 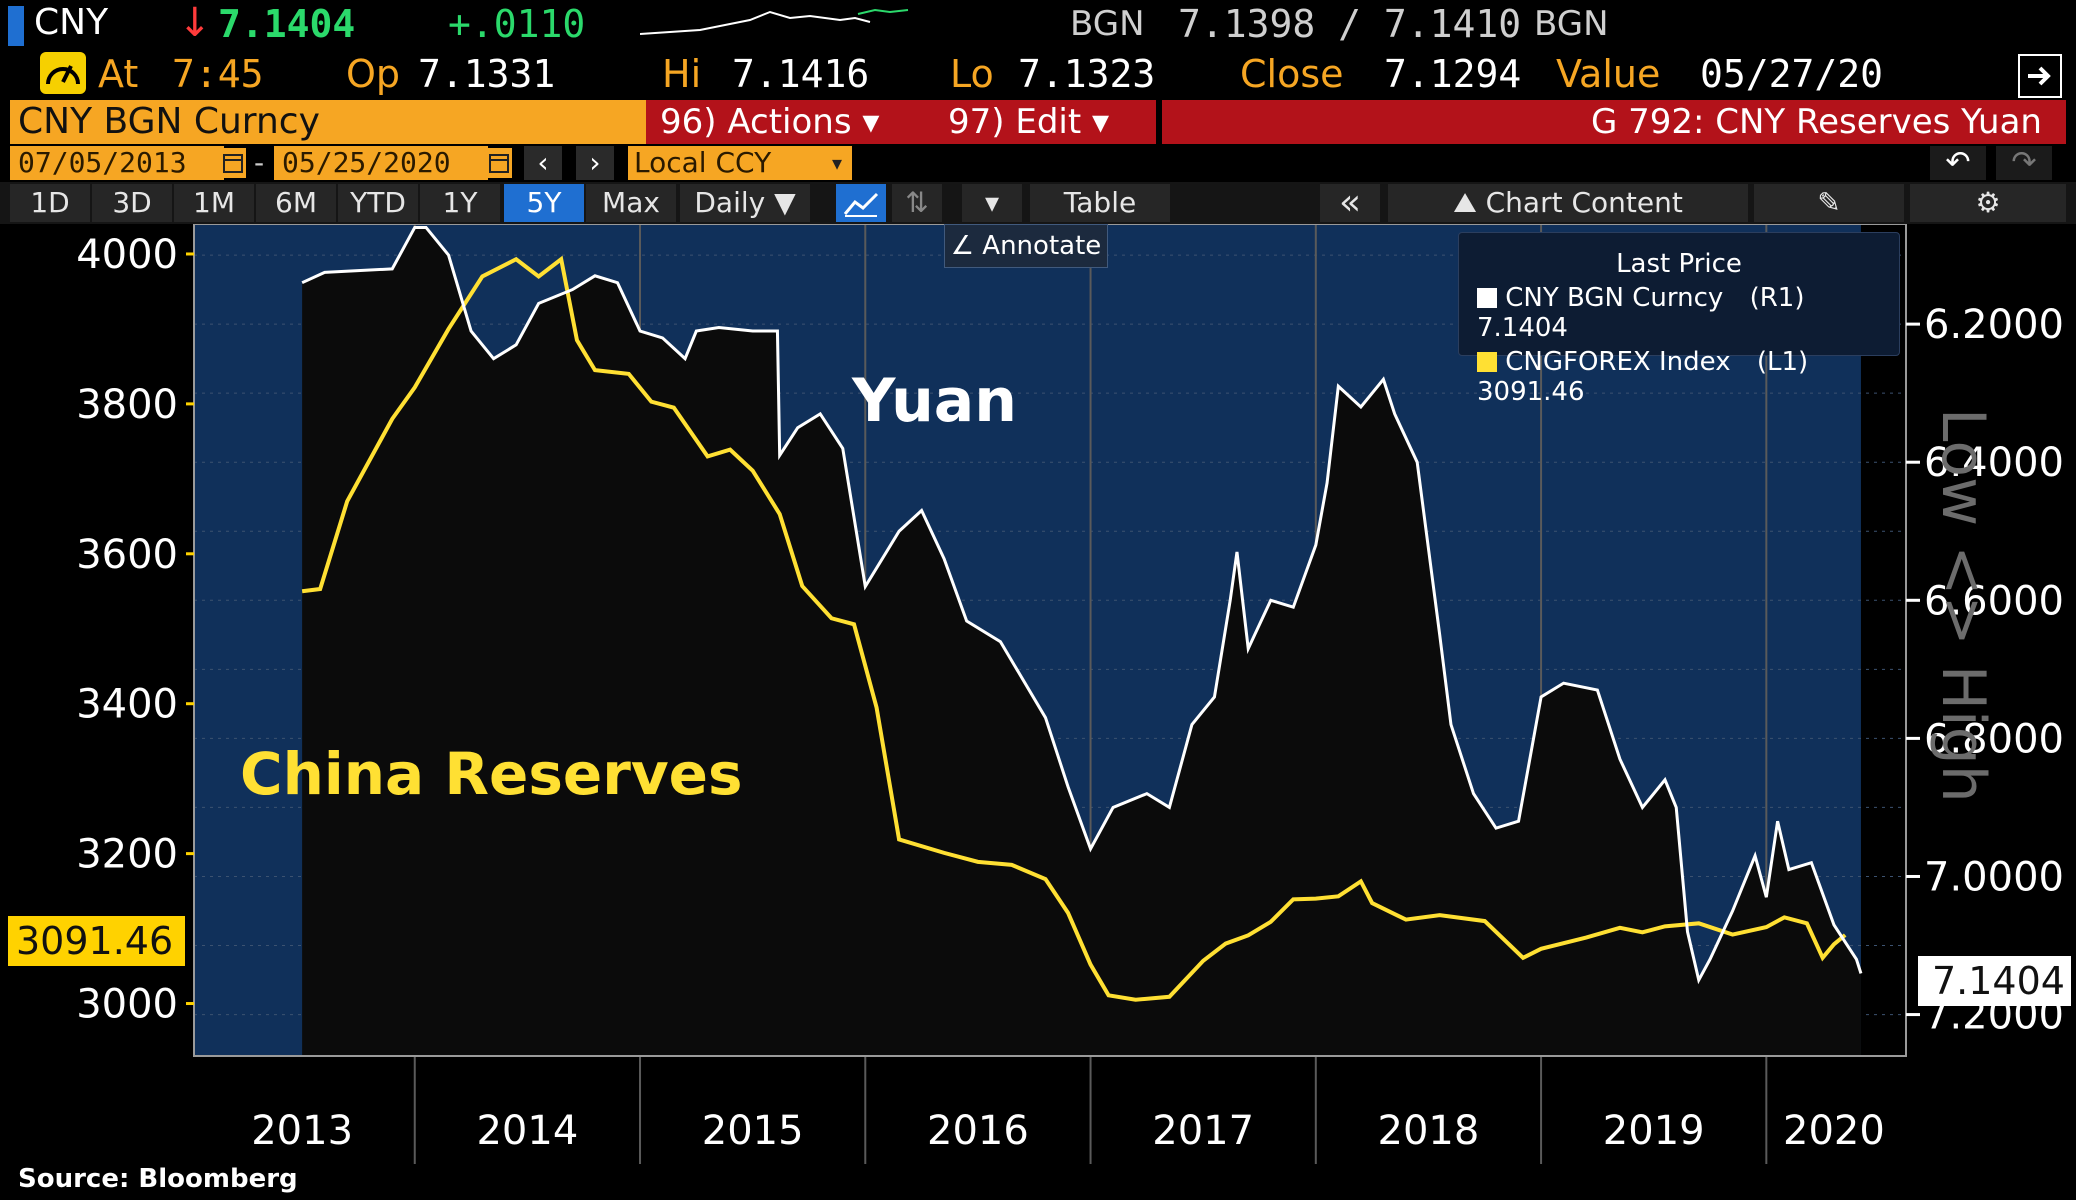 I want to click on legend-name: CNGFOREX Index, so click(x=1618, y=362).